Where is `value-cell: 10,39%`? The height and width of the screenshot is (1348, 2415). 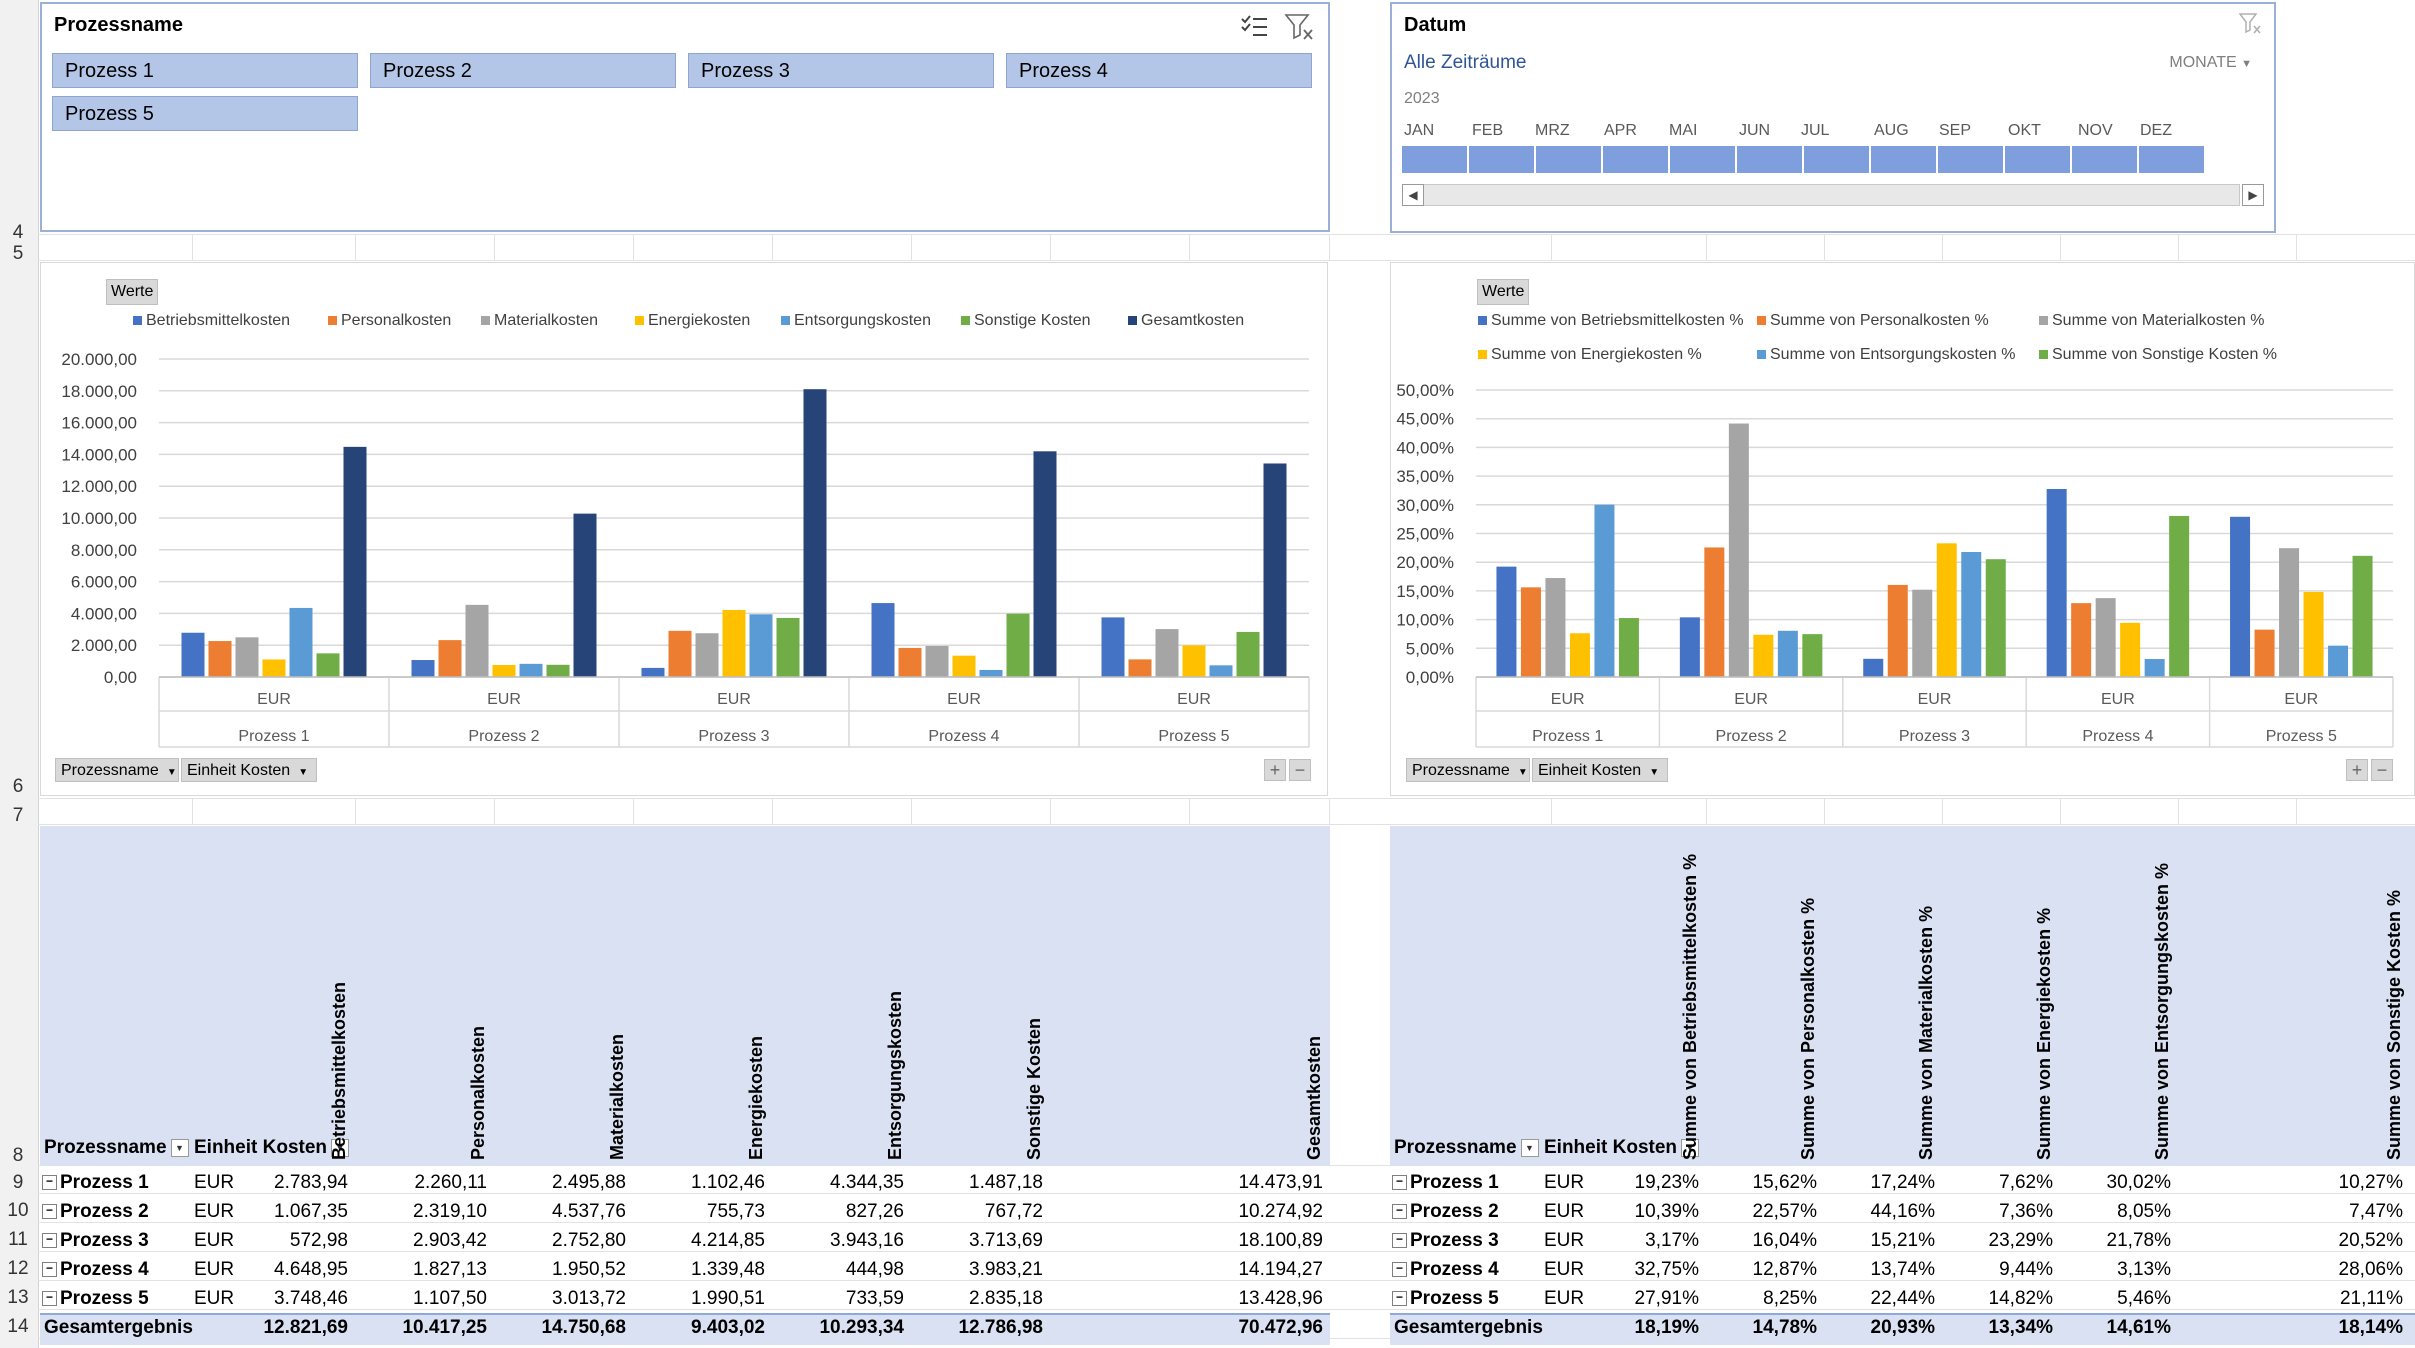
value-cell: 10,39% is located at coordinates (1666, 1211).